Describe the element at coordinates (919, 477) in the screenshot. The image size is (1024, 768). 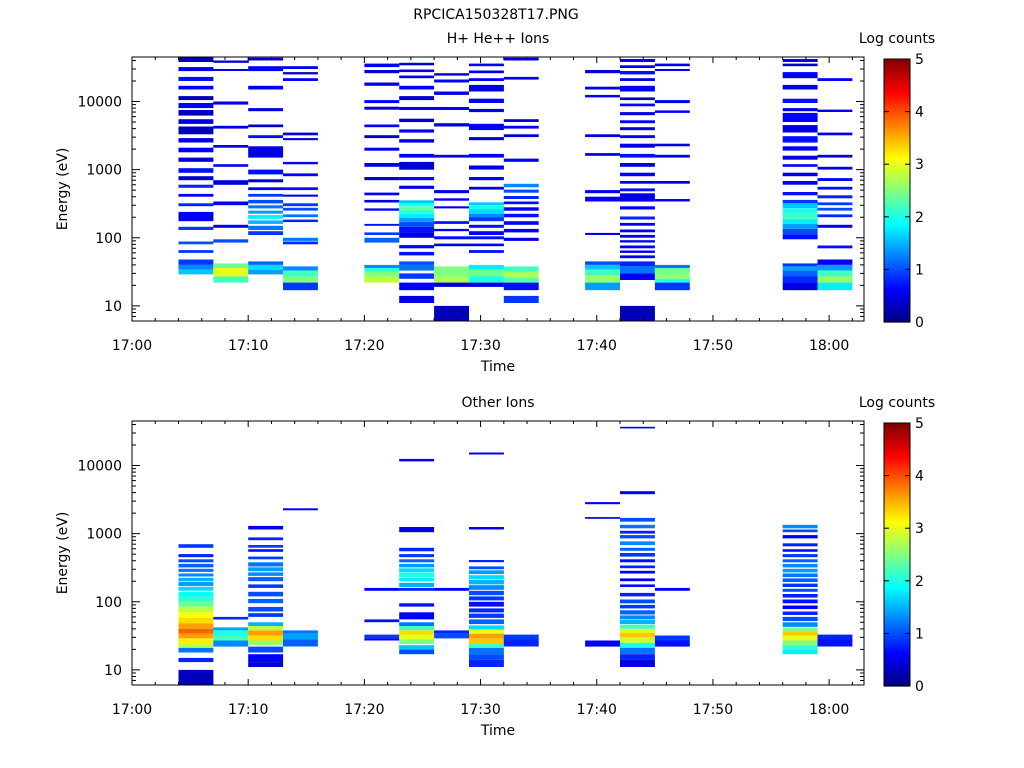
I see `colorbar-tick-label: 4` at that location.